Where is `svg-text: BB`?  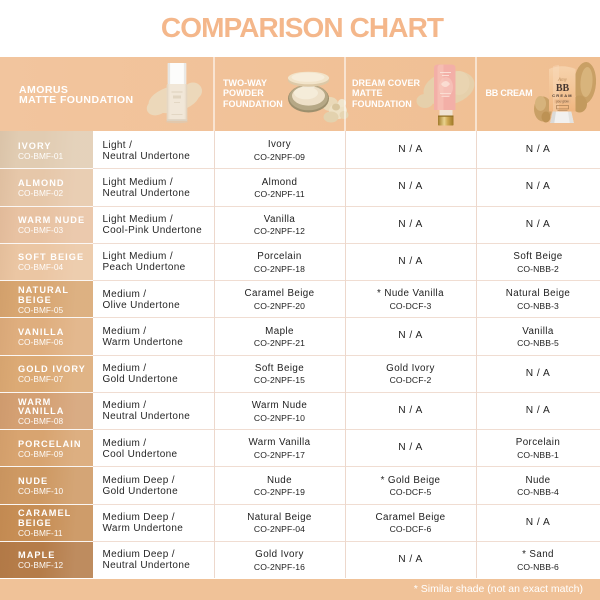
svg-text: BB is located at coordinates (563, 88).